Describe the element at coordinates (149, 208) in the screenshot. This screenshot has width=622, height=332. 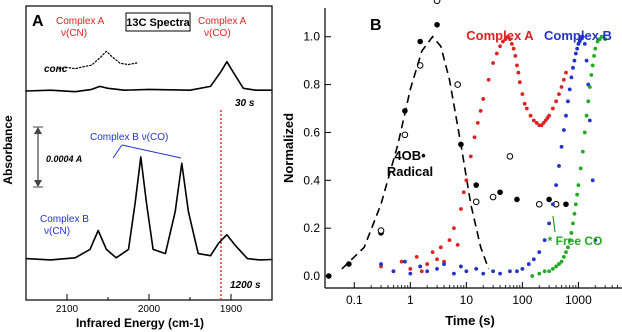
I see `spectrum-trace-1200-s` at that location.